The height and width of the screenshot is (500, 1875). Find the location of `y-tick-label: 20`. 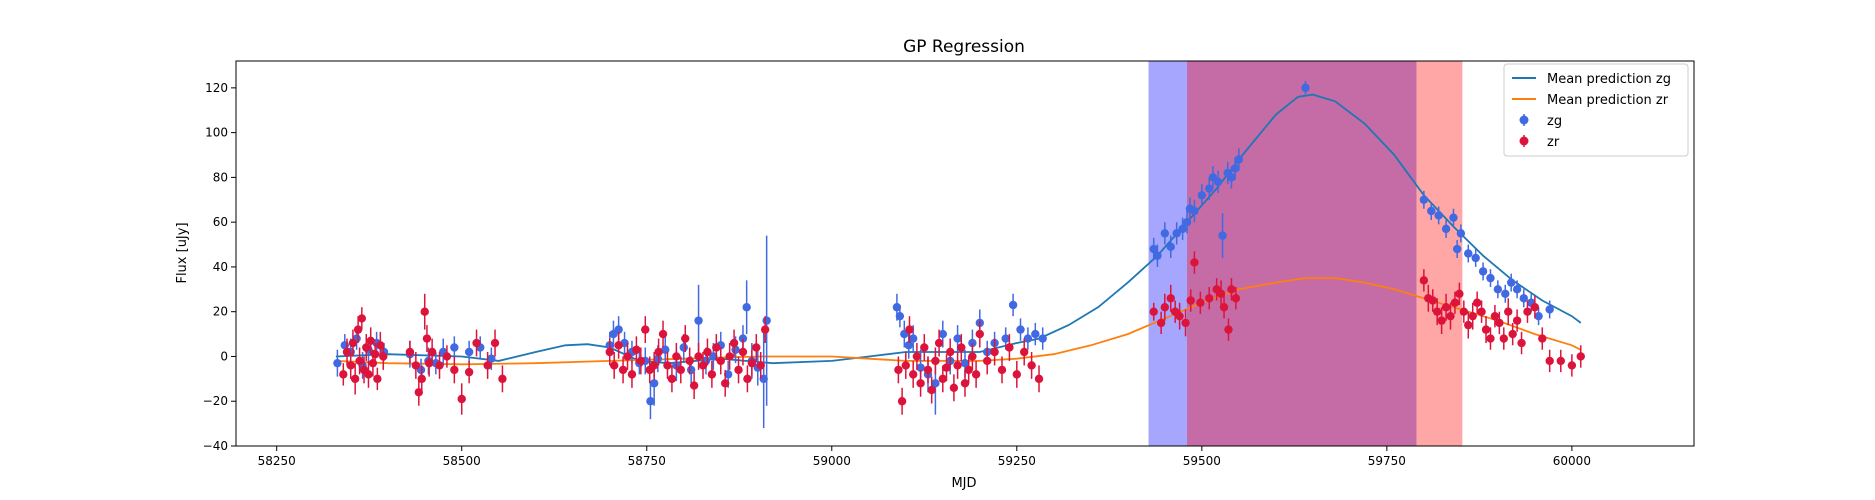

y-tick-label: 20 is located at coordinates (220, 312).